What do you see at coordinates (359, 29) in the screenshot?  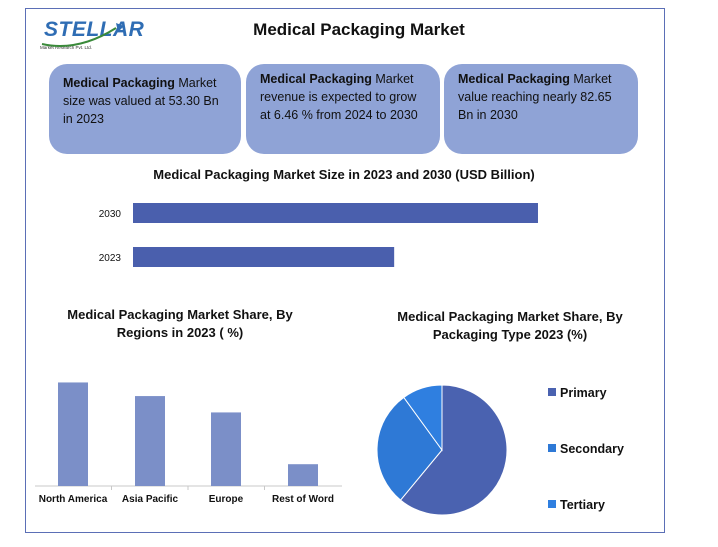 I see `page-title: Medical Packaging Market` at bounding box center [359, 29].